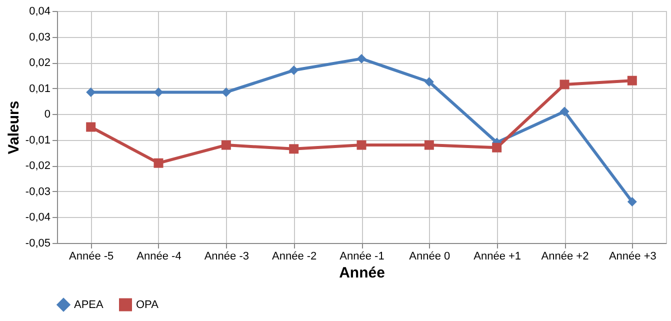 This screenshot has width=671, height=321. Describe the element at coordinates (13, 127) in the screenshot. I see `y-axis-title: Valeurs` at that location.